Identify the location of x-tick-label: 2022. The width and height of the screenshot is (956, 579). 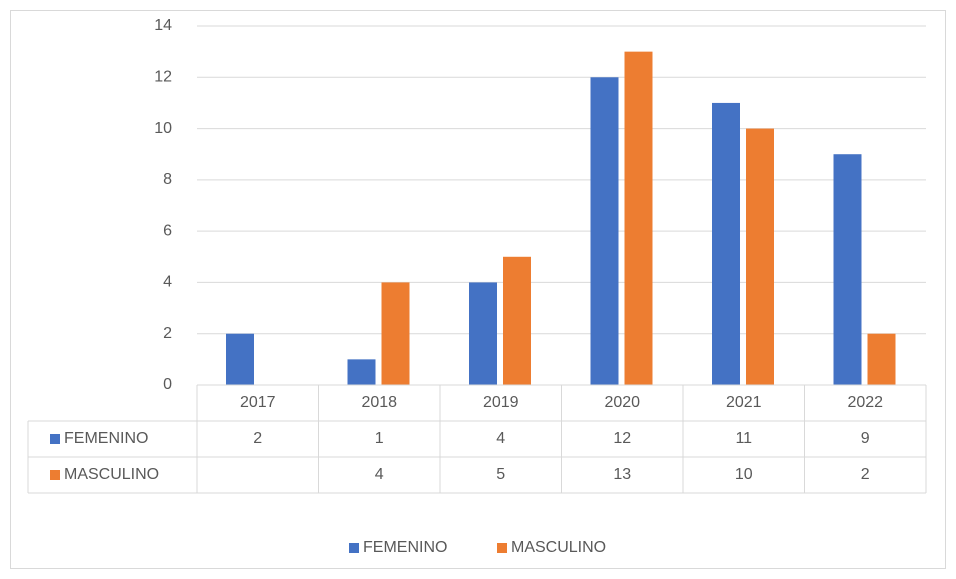
(865, 402).